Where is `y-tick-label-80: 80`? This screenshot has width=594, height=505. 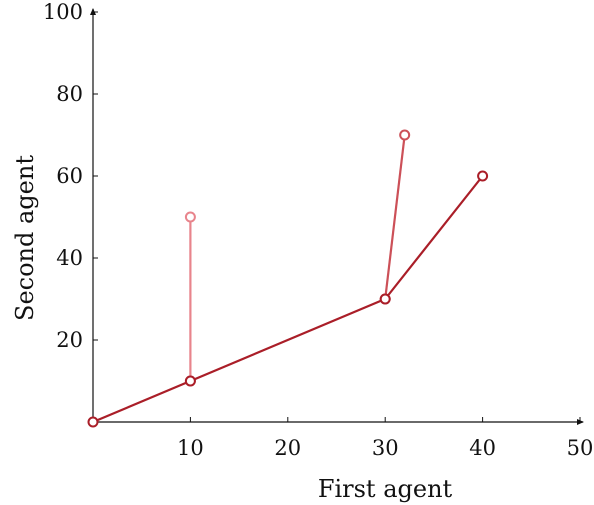 y-tick-label-80: 80 is located at coordinates (69, 94).